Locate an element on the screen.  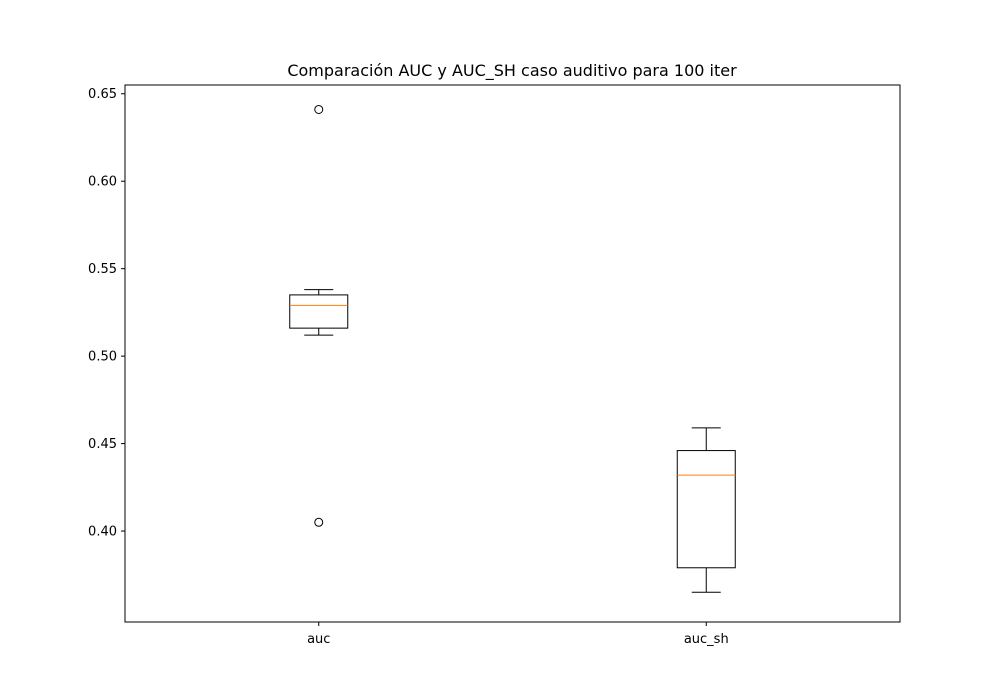
y-tick-label: 0.50 is located at coordinates (102, 357).